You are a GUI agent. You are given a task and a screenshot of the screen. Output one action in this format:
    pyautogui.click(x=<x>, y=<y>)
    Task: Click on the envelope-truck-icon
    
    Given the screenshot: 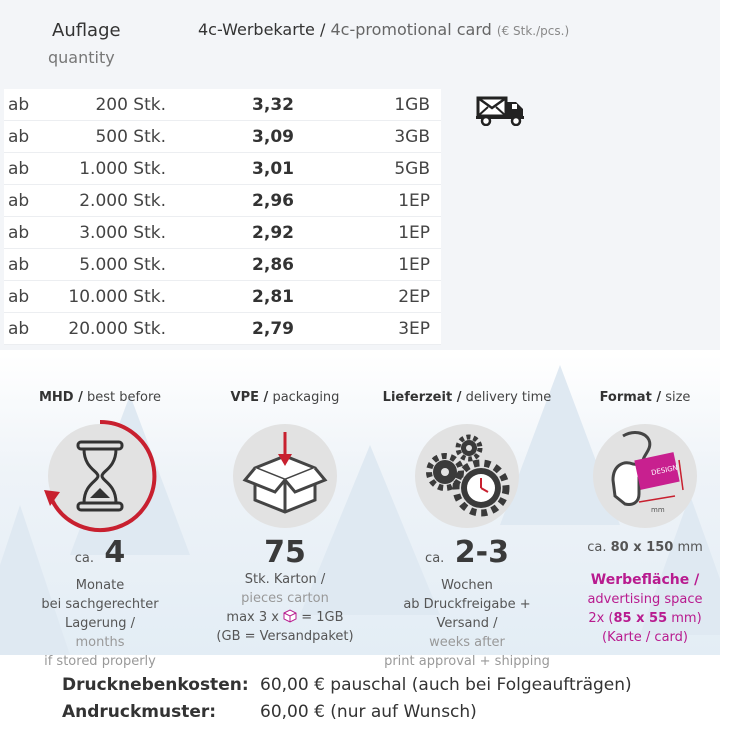 What is the action you would take?
    pyautogui.click(x=500, y=111)
    